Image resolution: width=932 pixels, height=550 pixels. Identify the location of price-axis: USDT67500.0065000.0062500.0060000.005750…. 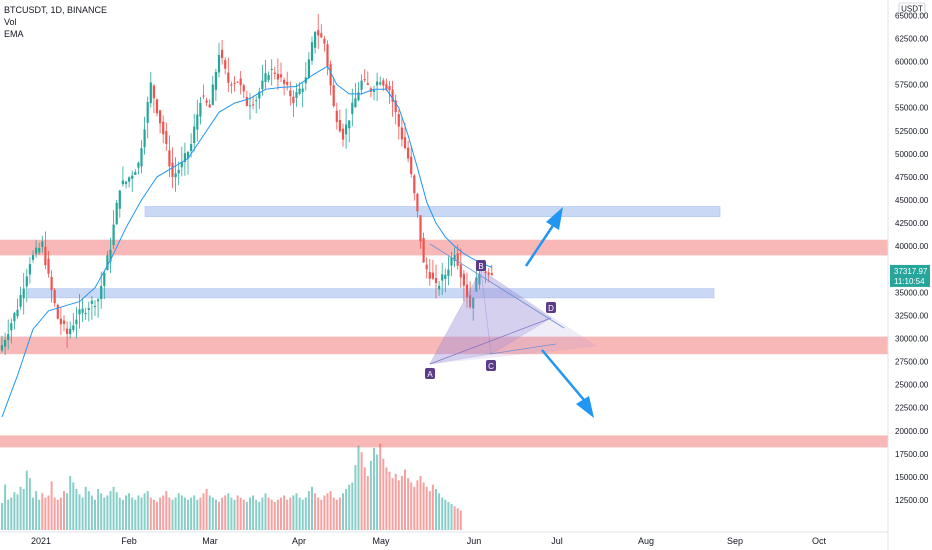
(908, 275).